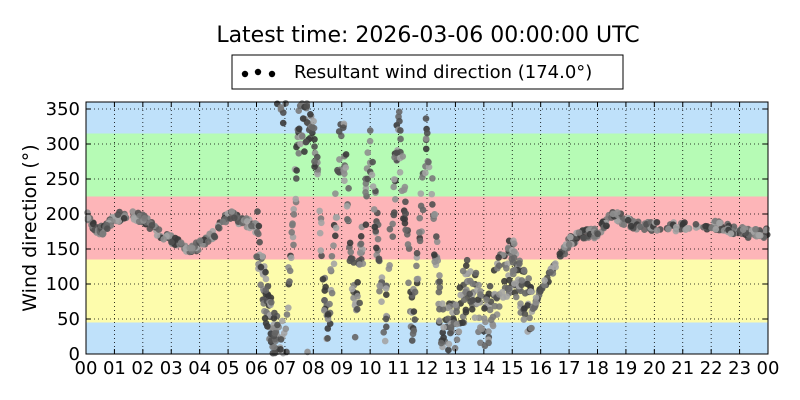  What do you see at coordinates (398, 368) in the screenshot?
I see `x-tick-label: 11` at bounding box center [398, 368].